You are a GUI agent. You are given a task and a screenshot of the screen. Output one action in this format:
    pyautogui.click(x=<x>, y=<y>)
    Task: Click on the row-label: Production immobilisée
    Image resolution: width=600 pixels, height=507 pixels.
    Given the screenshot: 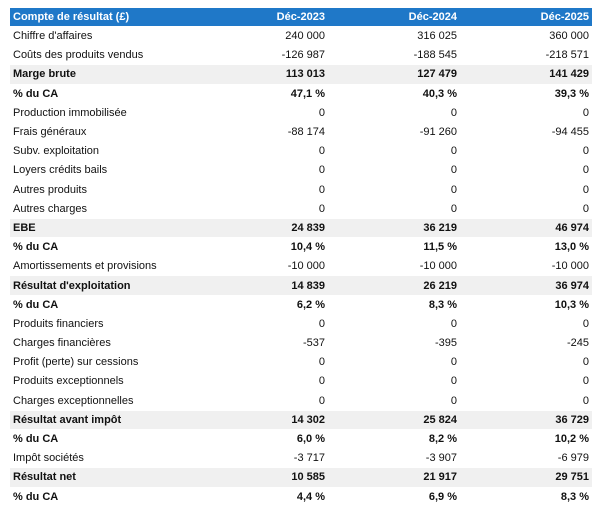 What is the action you would take?
    pyautogui.click(x=104, y=113)
    